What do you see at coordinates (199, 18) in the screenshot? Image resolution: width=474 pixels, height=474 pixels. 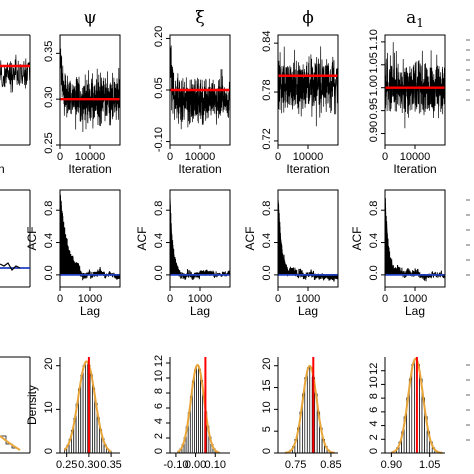 I see `panel-title-main: ξ` at bounding box center [199, 18].